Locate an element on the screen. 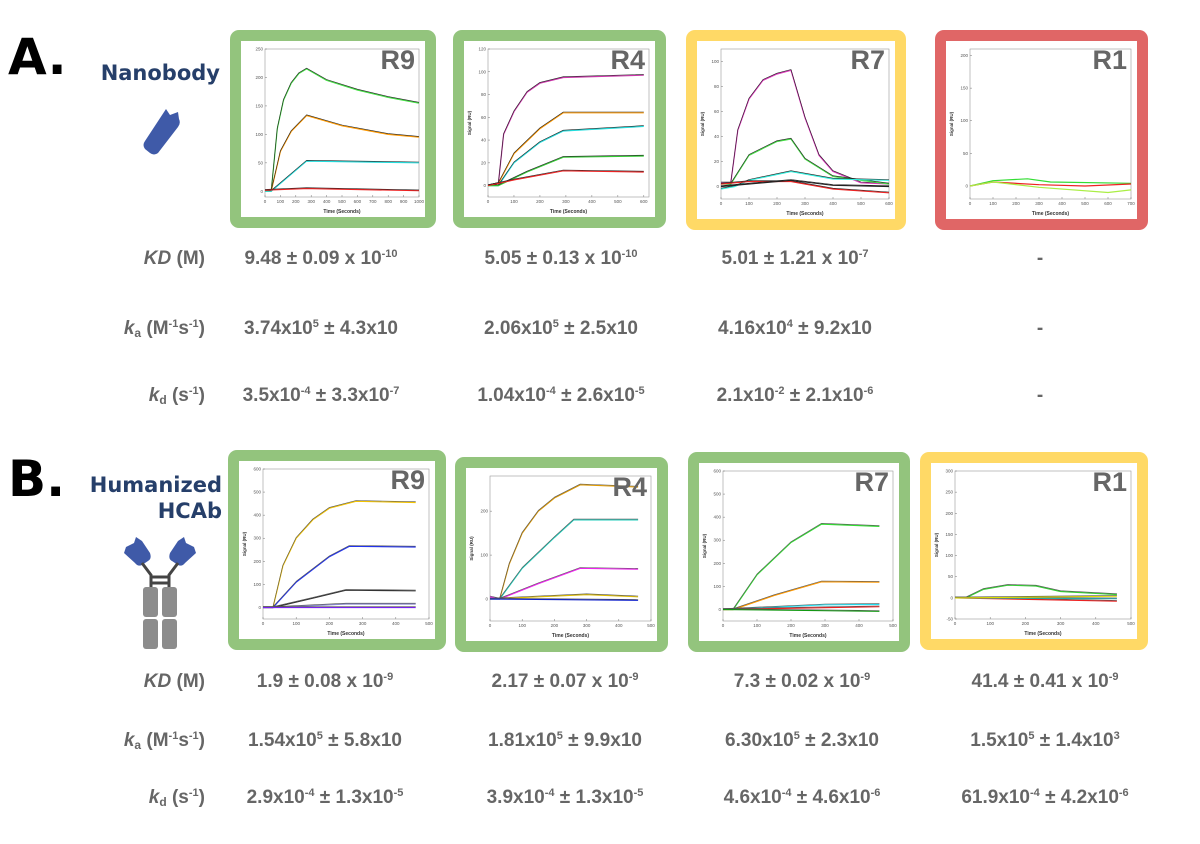 The height and width of the screenshot is (844, 1200). superscript: -10 is located at coordinates (389, 254).